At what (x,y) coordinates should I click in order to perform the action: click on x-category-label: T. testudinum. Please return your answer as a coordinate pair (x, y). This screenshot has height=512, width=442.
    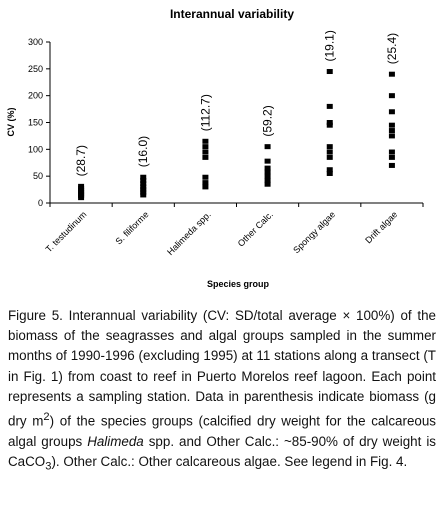
    Looking at the image, I should click on (66, 231).